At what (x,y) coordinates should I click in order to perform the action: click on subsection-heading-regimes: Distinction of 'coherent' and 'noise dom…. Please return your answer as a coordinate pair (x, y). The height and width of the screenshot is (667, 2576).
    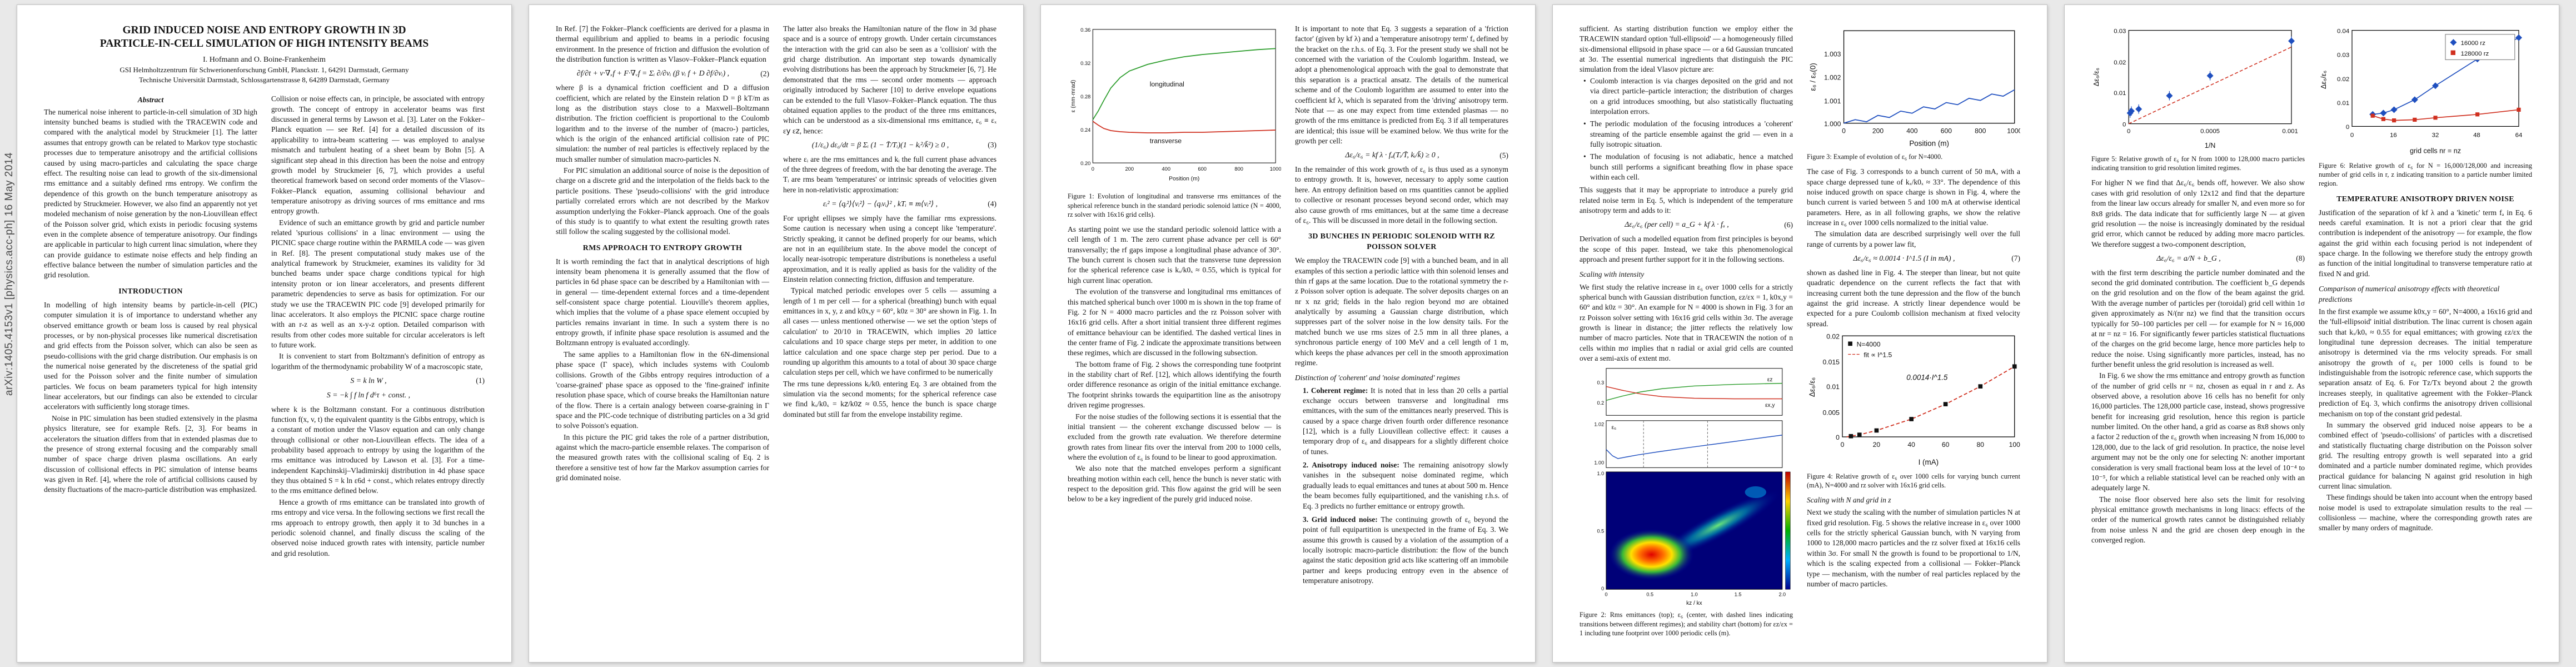
    Looking at the image, I should click on (1378, 378).